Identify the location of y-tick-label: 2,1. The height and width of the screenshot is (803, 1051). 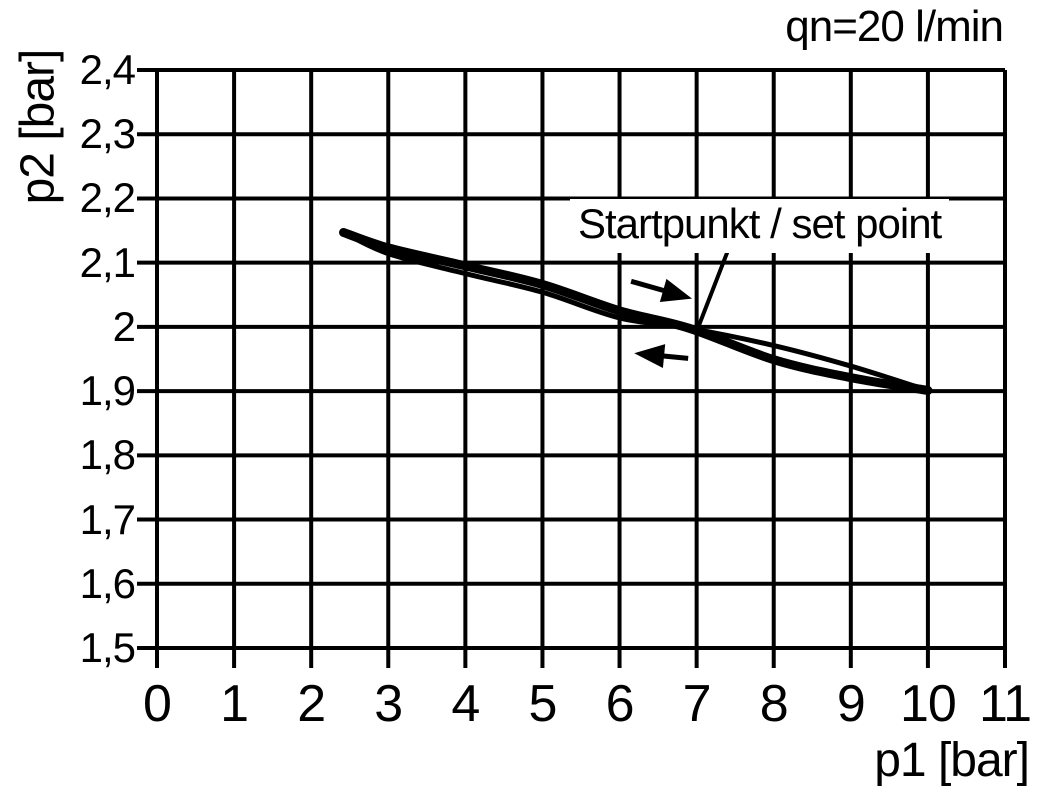
(107, 262).